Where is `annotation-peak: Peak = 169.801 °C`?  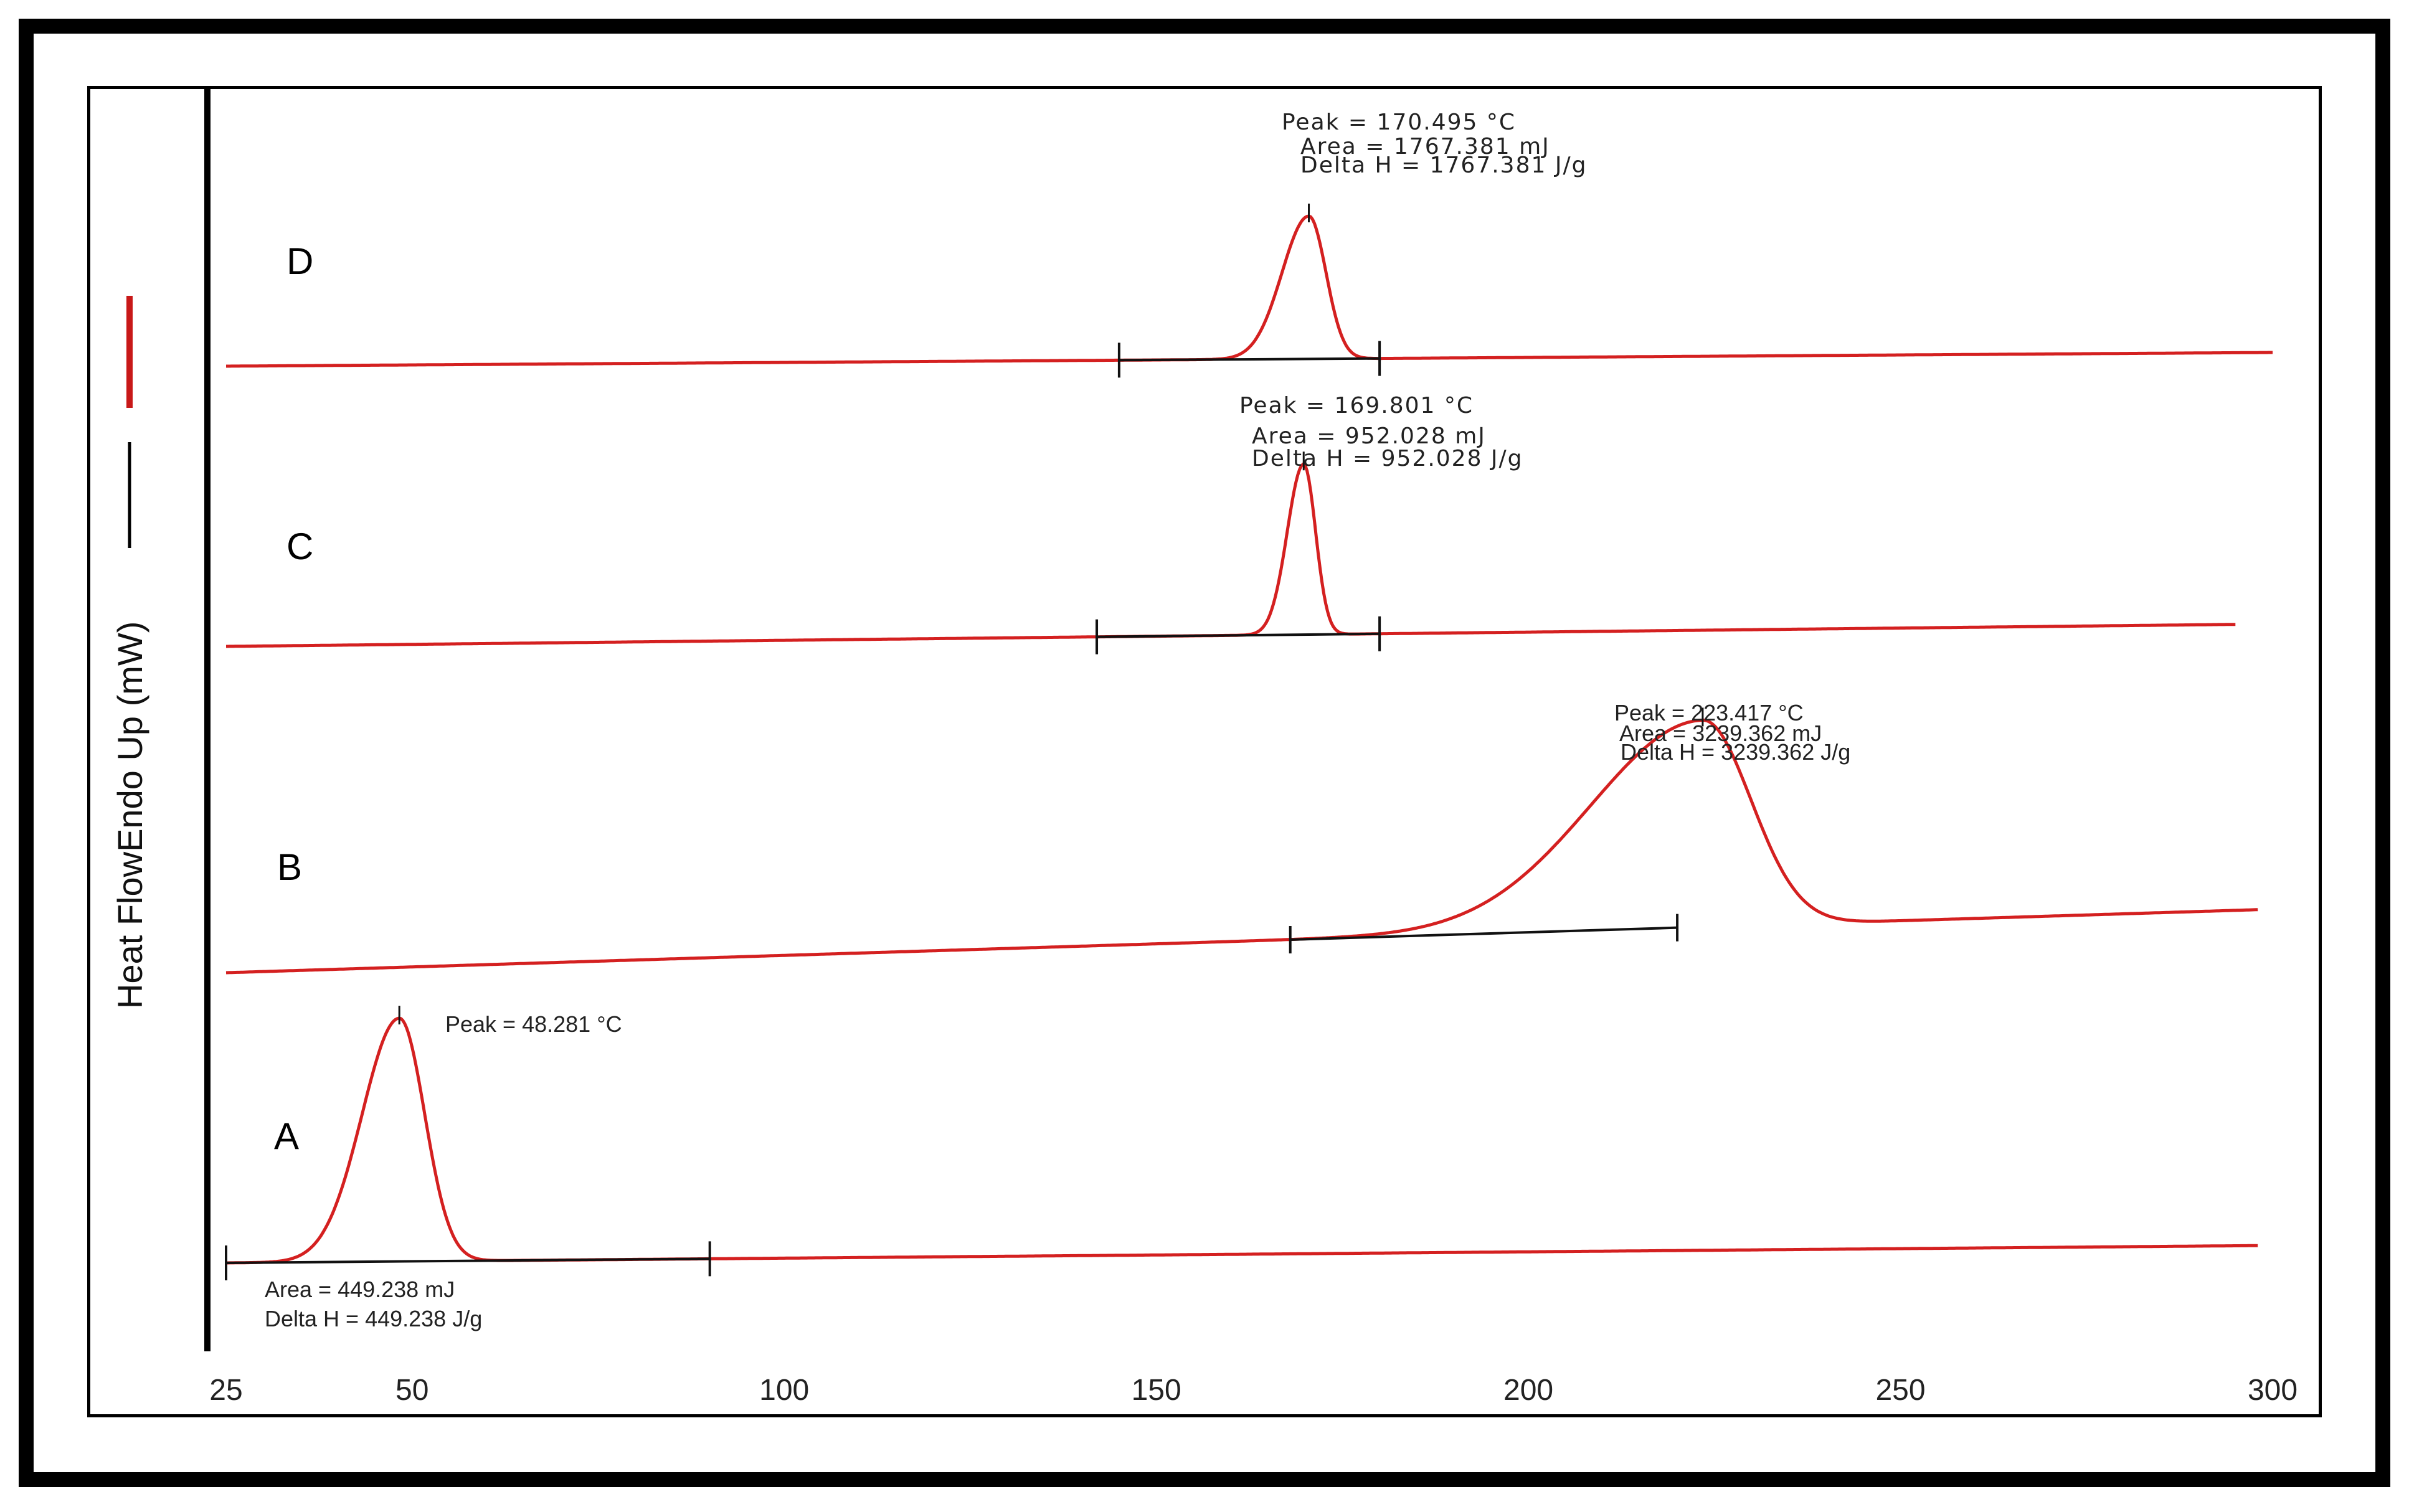
annotation-peak: Peak = 169.801 °C is located at coordinates (1357, 405).